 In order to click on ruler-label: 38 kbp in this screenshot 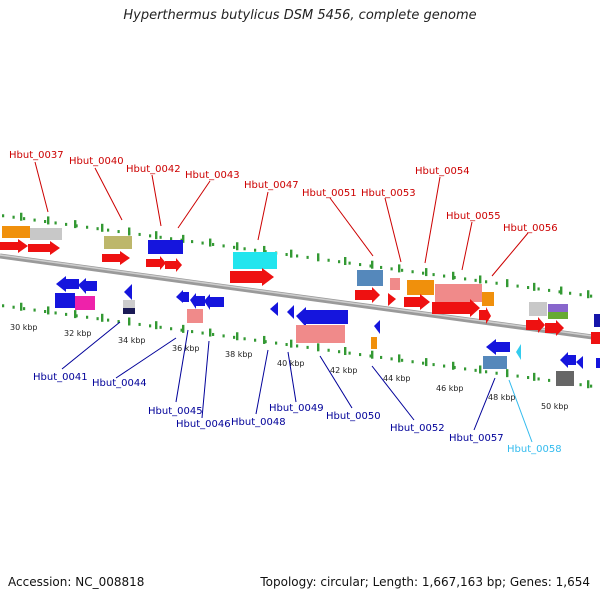, I will do `click(239, 354)`.